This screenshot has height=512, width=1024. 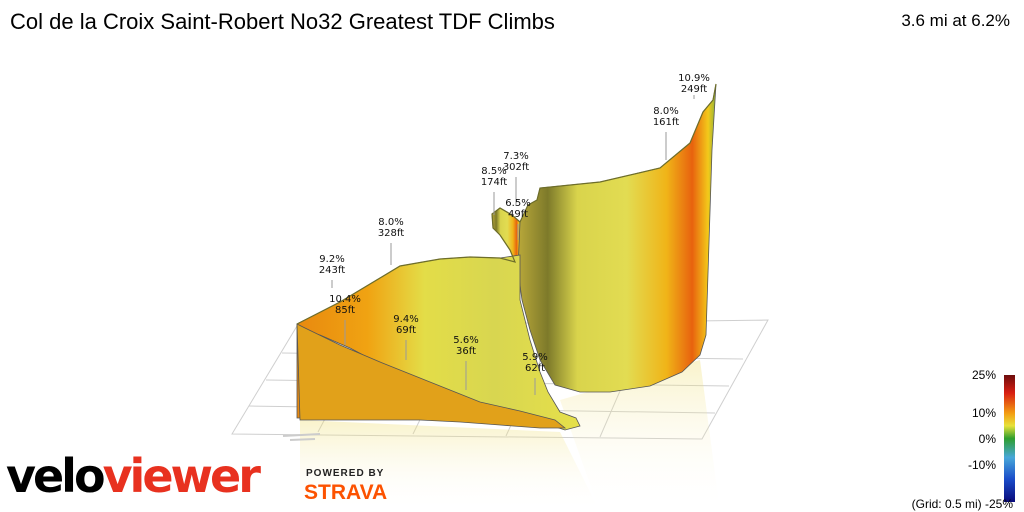 What do you see at coordinates (331, 259) in the screenshot?
I see `segment-grade-label: 9.2%` at bounding box center [331, 259].